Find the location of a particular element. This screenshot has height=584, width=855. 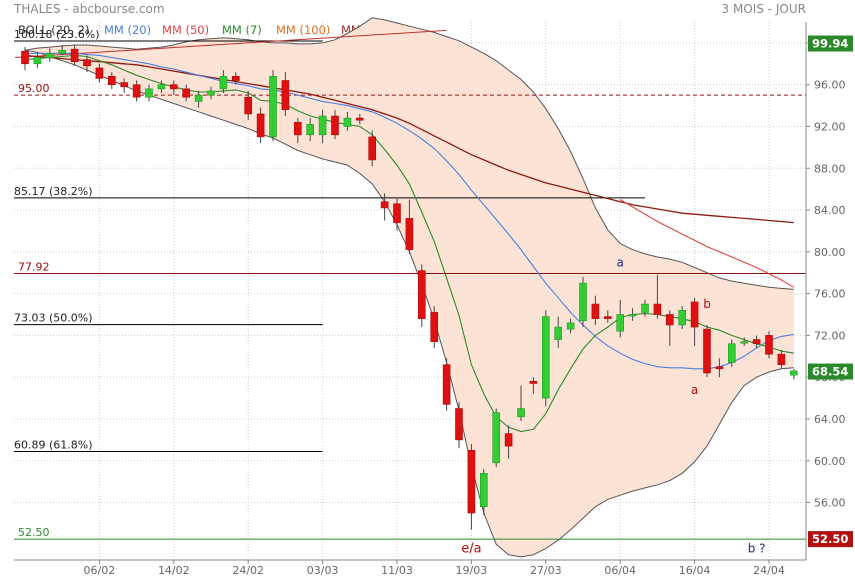

legend-item: MM (100) is located at coordinates (303, 30).